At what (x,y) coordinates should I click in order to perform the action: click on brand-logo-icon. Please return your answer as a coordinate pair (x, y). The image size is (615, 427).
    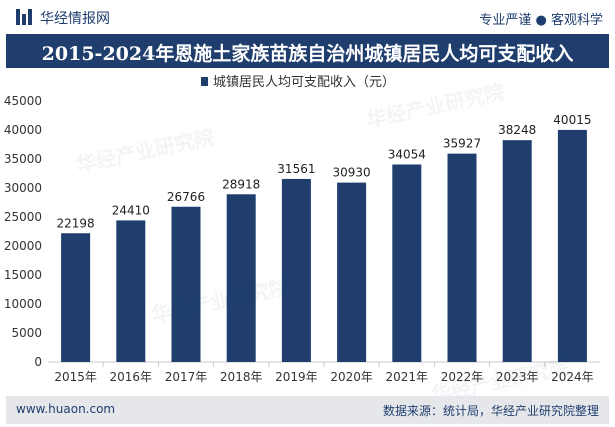
    Looking at the image, I should click on (24, 17).